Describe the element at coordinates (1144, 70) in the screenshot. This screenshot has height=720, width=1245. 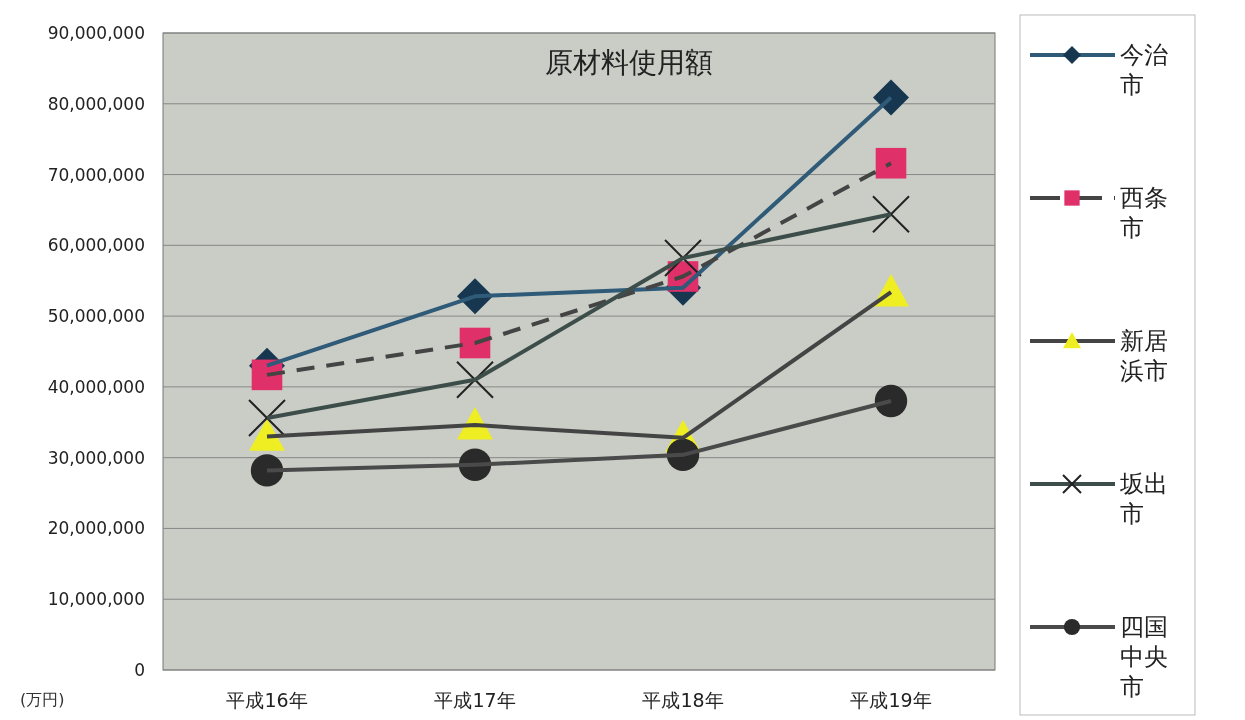
I see `legend-label: 今治市` at that location.